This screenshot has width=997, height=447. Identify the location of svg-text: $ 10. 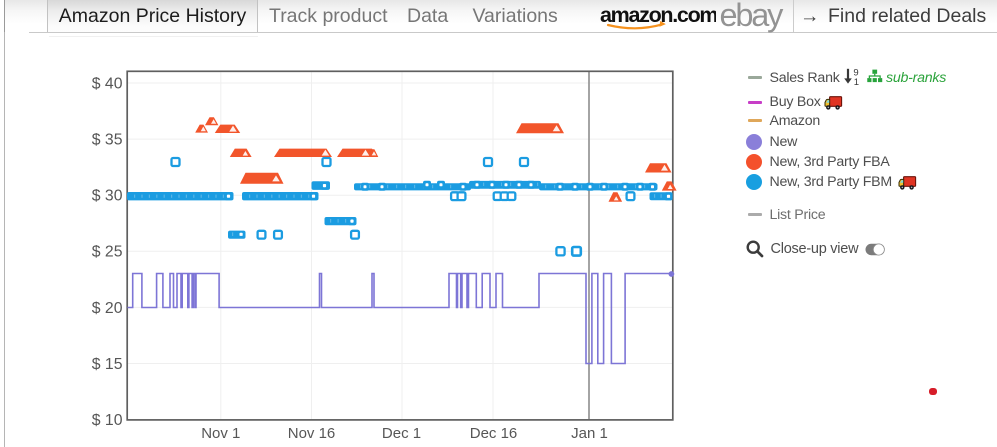
(107, 420).